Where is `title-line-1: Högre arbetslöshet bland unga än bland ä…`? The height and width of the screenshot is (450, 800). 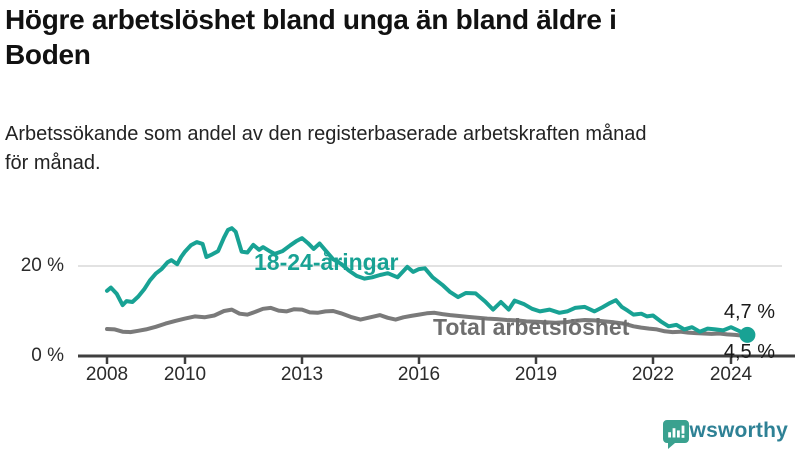 title-line-1: Högre arbetslöshet bland unga än bland ä… is located at coordinates (311, 19).